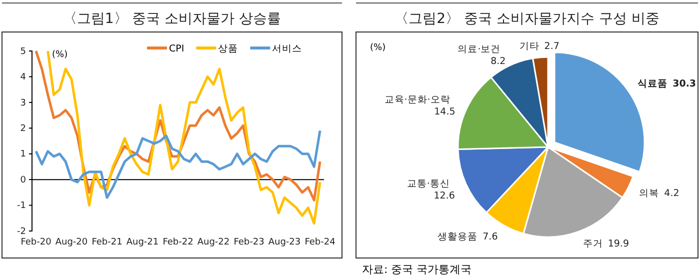 The height and width of the screenshot is (280, 700). Describe the element at coordinates (249, 242) in the screenshot. I see `x-tick-label: Feb-23` at that location.